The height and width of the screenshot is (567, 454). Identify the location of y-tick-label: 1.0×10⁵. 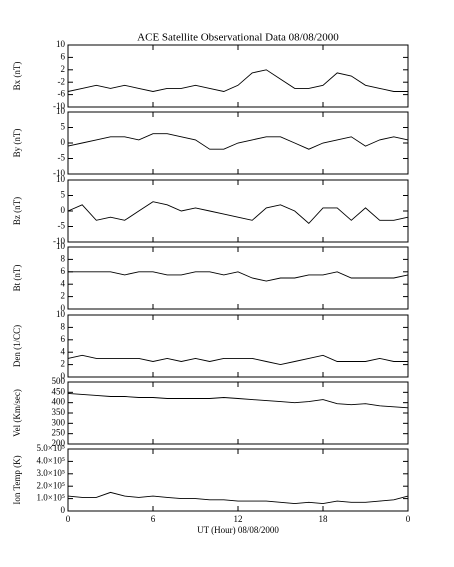
(51, 498).